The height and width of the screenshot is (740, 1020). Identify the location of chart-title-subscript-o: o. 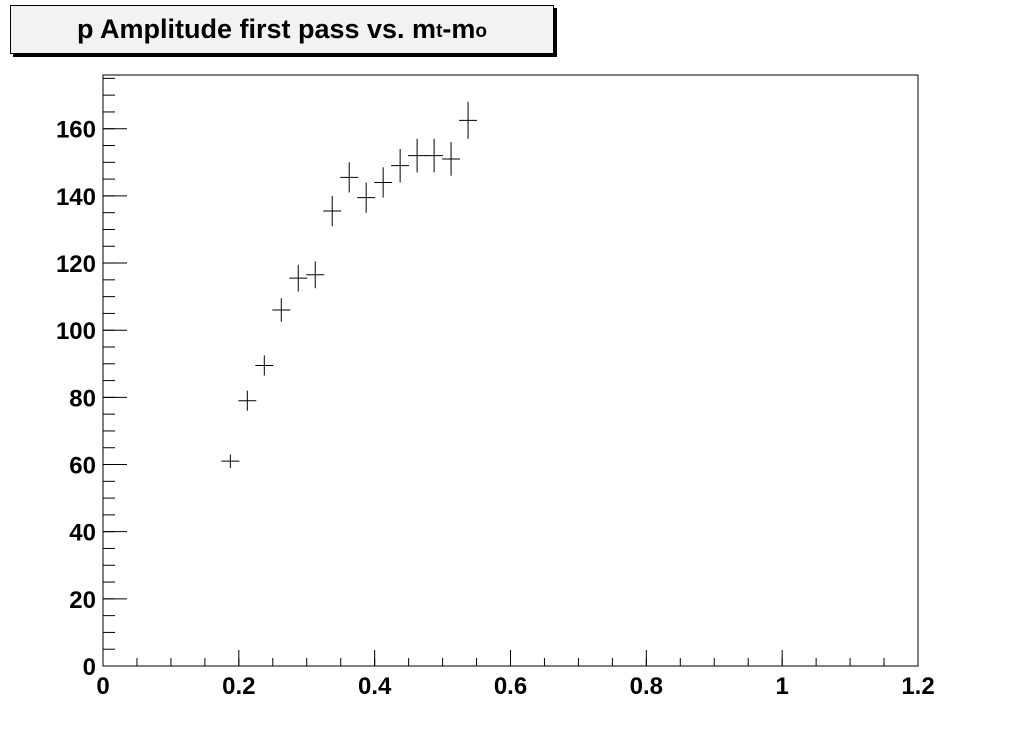
(481, 31).